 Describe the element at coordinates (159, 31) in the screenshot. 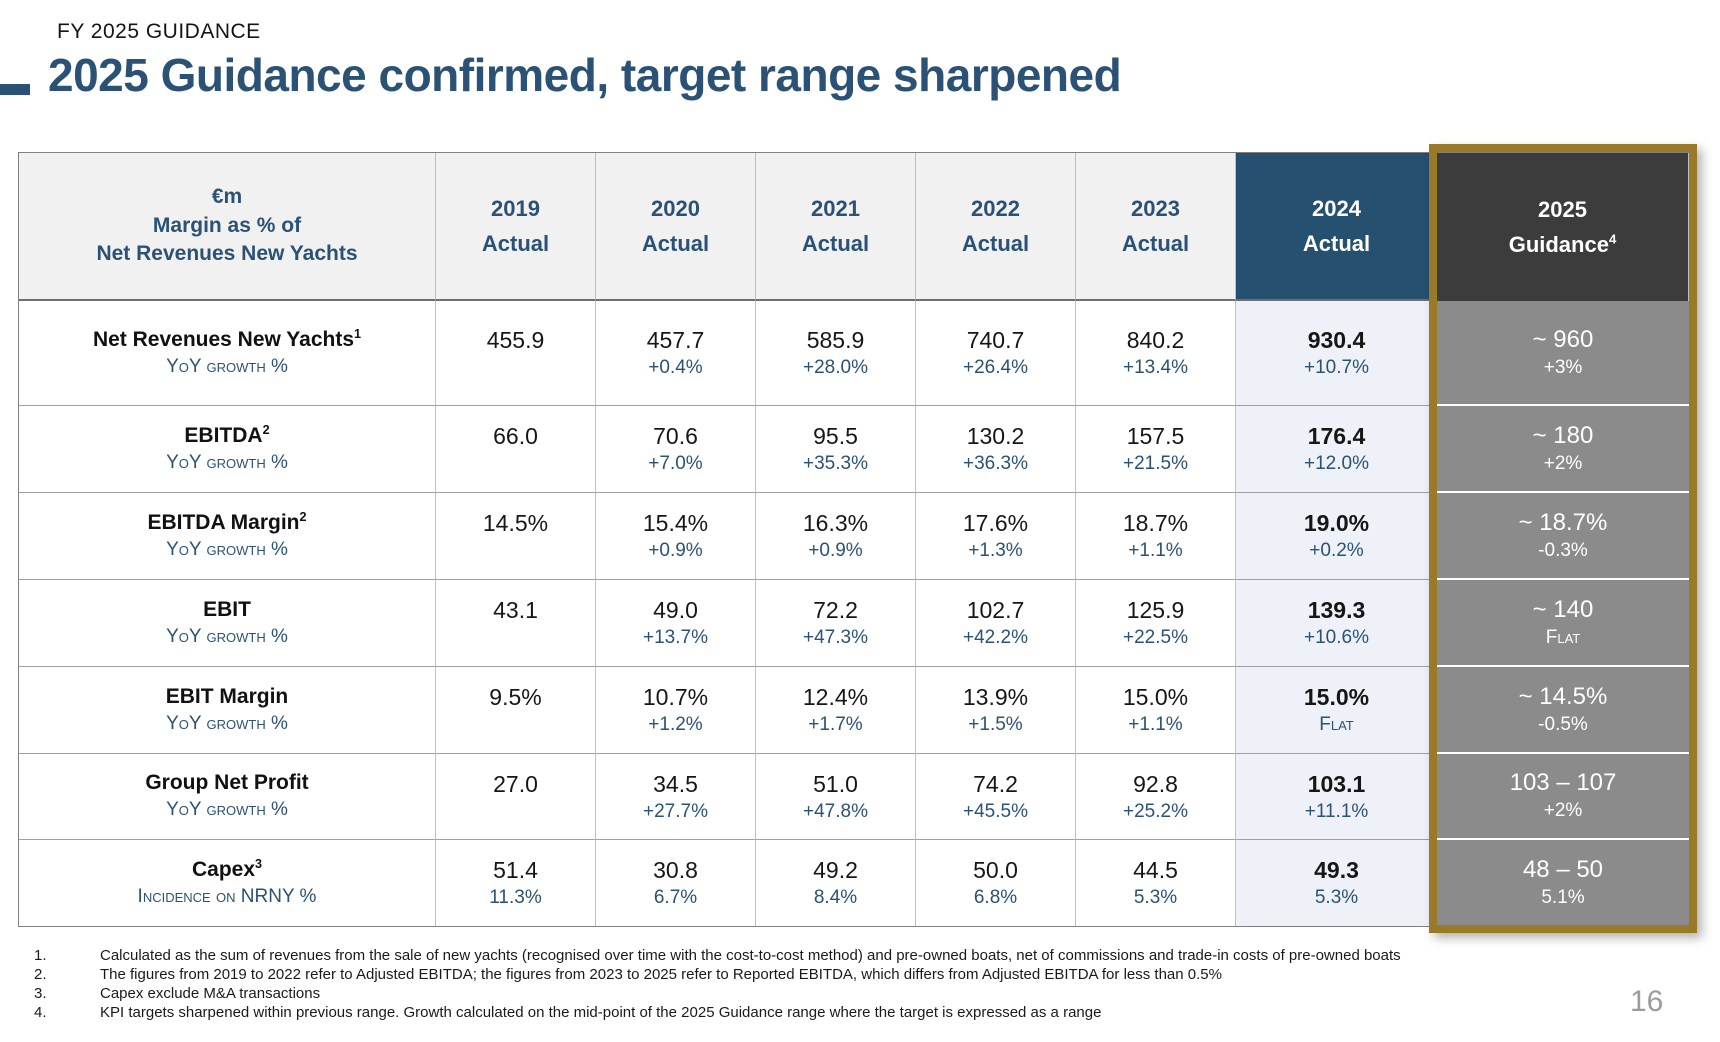

I see `slide-kicker: FY 2025 GUIDANCE` at that location.